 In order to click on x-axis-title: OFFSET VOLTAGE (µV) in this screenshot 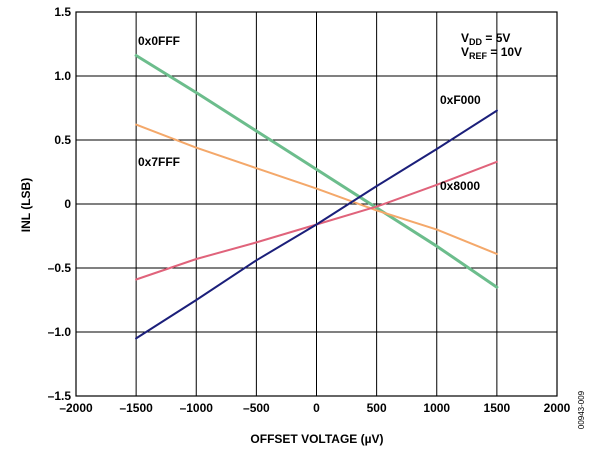, I will do `click(316, 439)`.